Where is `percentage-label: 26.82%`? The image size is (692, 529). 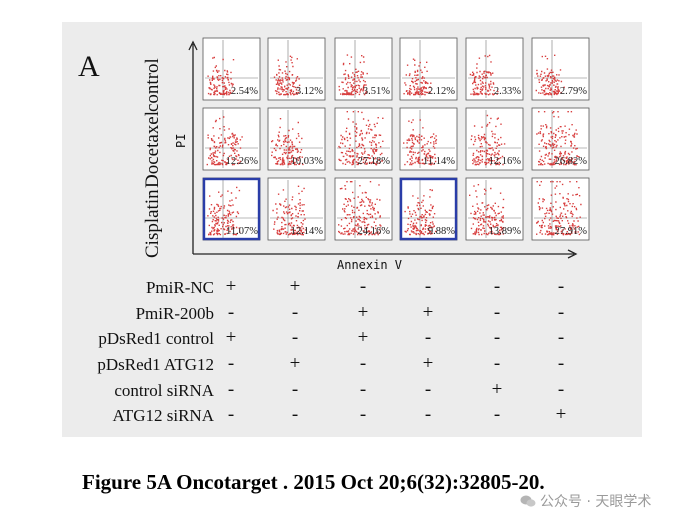
percentage-label: 26.82% is located at coordinates (571, 161).